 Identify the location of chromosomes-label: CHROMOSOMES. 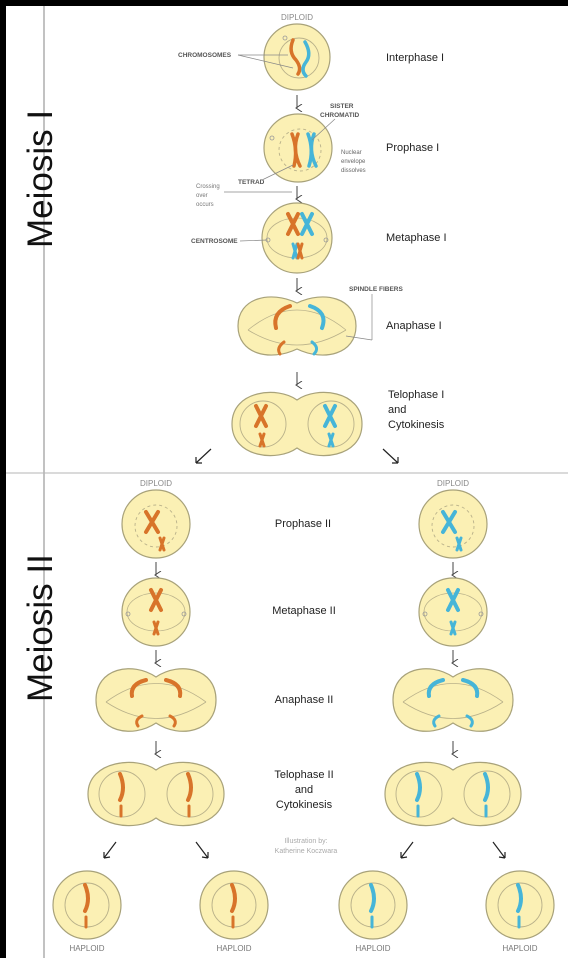
(205, 55).